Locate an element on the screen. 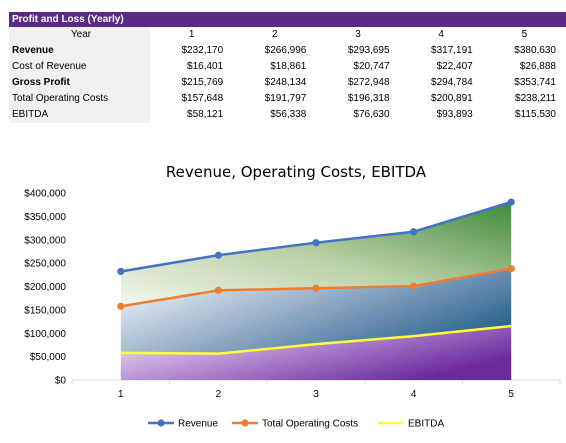 The width and height of the screenshot is (566, 443). legend-label: EBITDA is located at coordinates (426, 424).